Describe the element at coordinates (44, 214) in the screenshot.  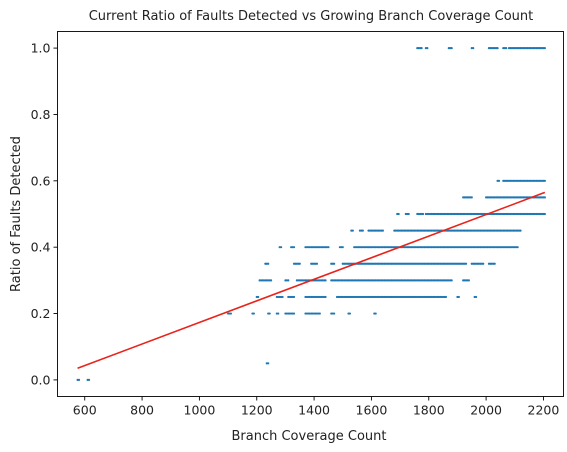
I see `y-axis: 0.0 0.2 0.4 0.6 0.8 1.0` at that location.